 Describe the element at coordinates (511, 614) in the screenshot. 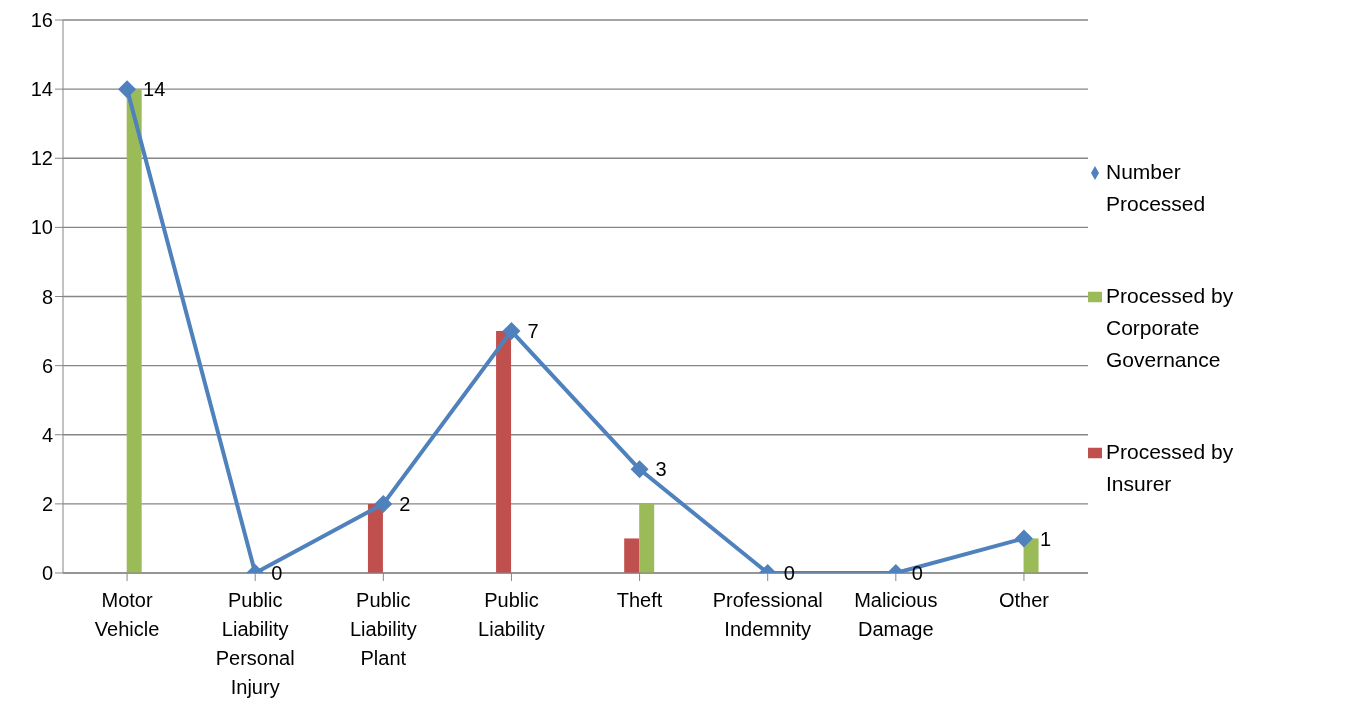

I see `x-tick-label: Public Liability` at that location.